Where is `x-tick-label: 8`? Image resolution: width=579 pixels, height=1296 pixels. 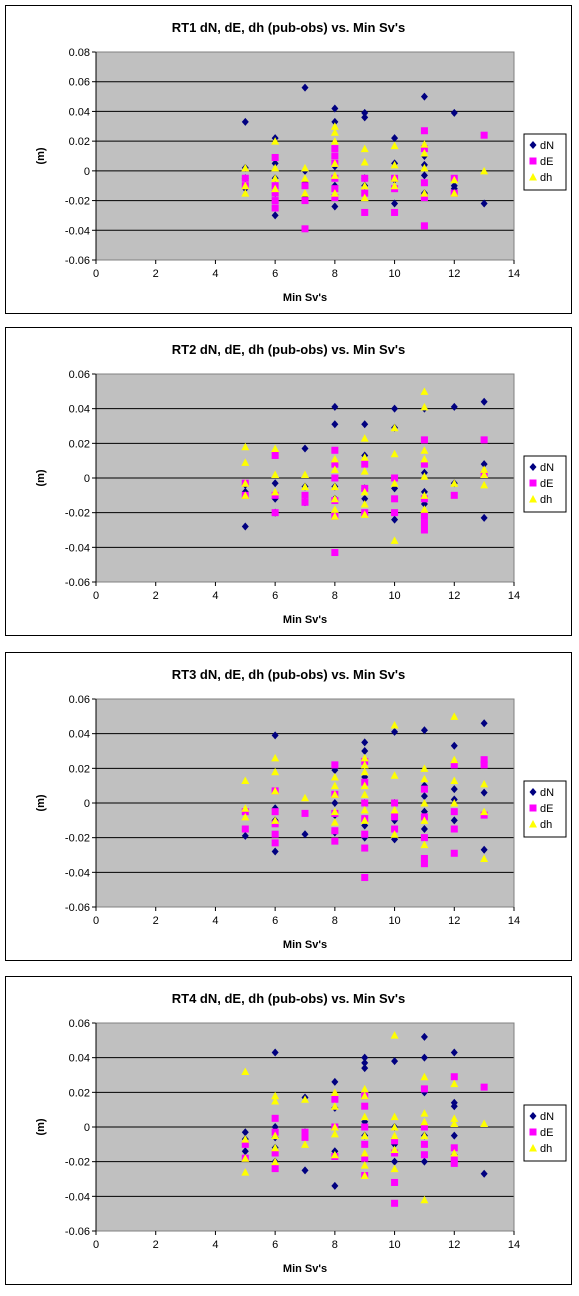
x-tick-label: 8 is located at coordinates (335, 921).